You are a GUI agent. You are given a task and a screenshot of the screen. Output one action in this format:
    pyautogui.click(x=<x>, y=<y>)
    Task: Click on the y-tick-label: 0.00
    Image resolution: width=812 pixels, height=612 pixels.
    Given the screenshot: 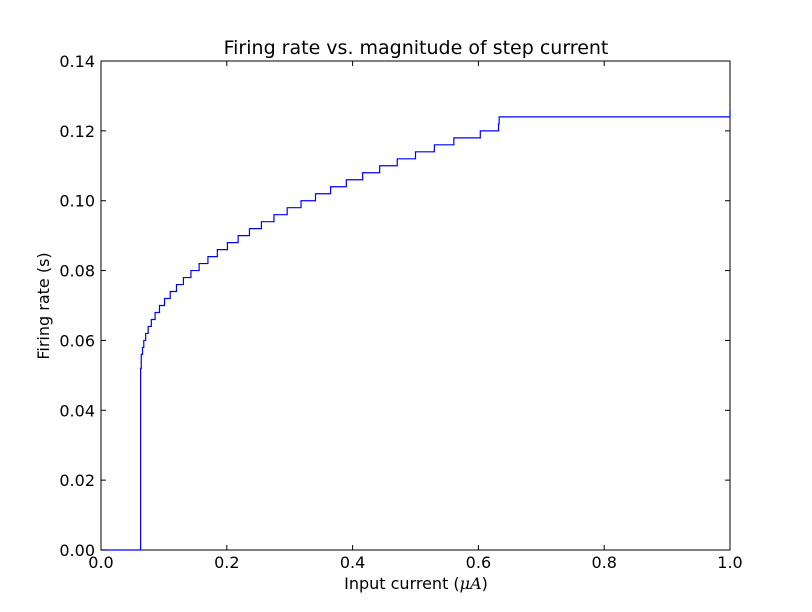 What is the action you would take?
    pyautogui.click(x=77, y=550)
    